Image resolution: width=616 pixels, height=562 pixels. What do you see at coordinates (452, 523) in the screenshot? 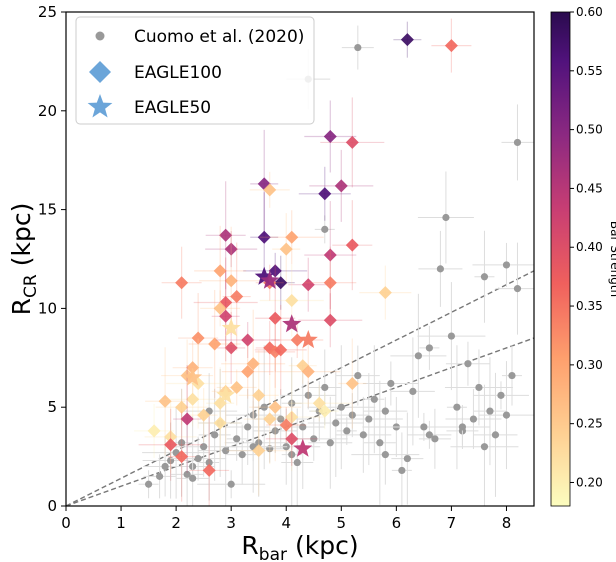
I see `x-tick-label: 7` at bounding box center [452, 523].